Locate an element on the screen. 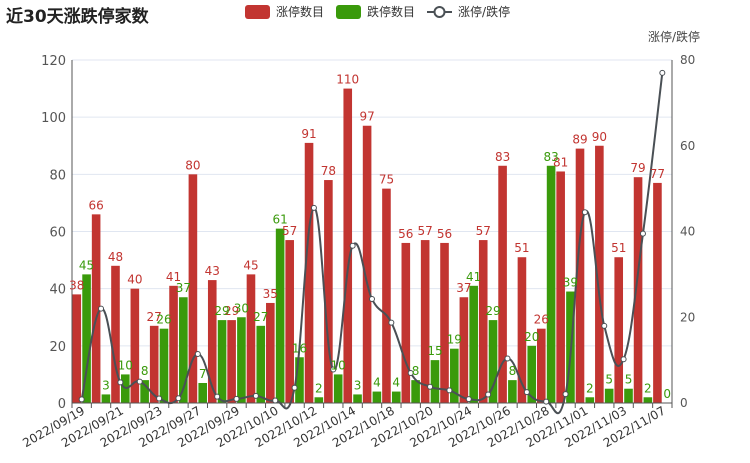 This screenshot has width=750, height=463. legend-label-ratio: 涨停/跌停 is located at coordinates (484, 12).